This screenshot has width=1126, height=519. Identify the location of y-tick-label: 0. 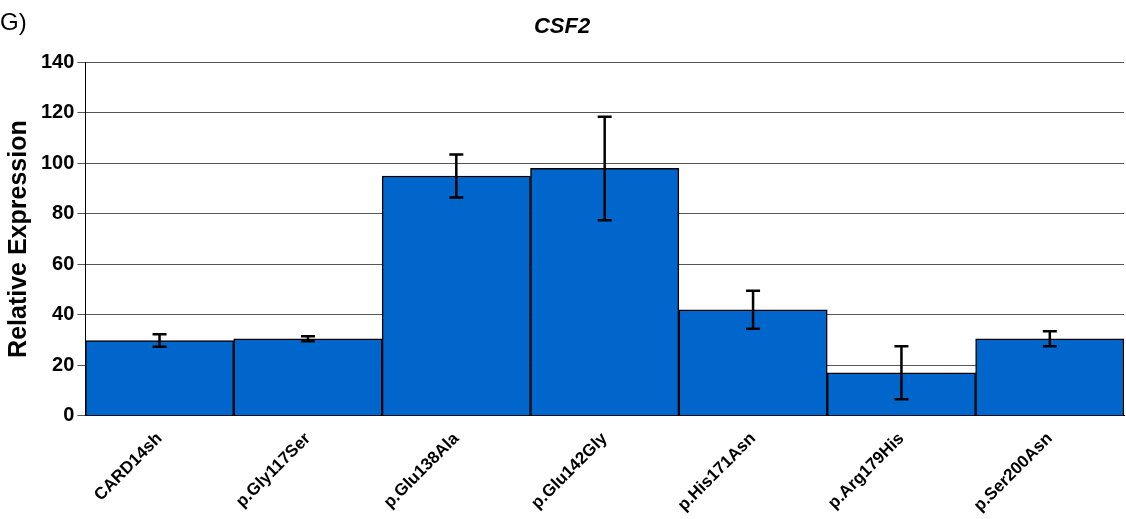
(69, 414).